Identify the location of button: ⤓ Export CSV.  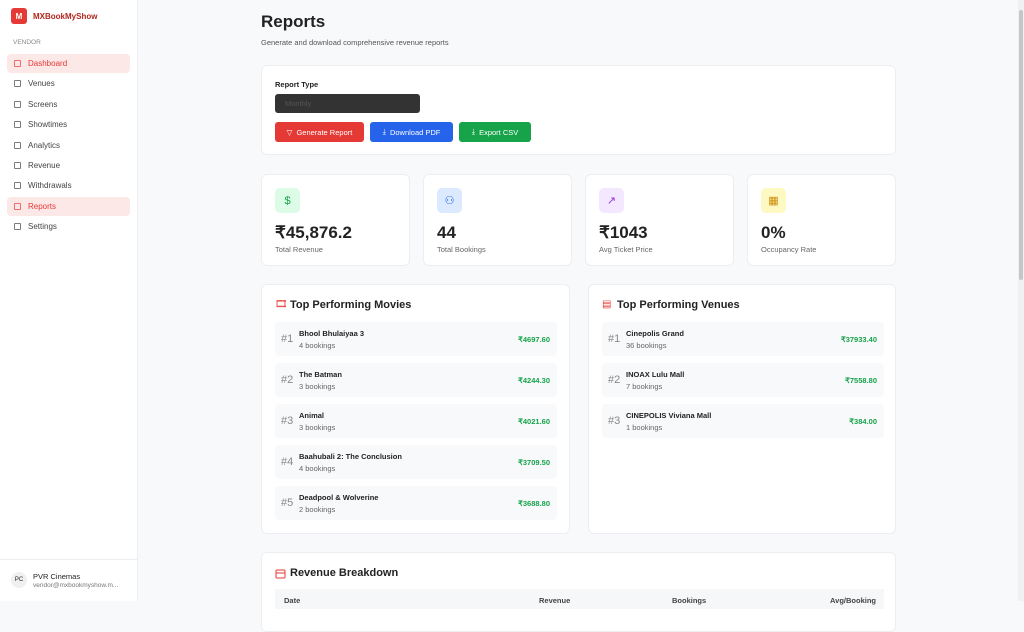
(495, 132).